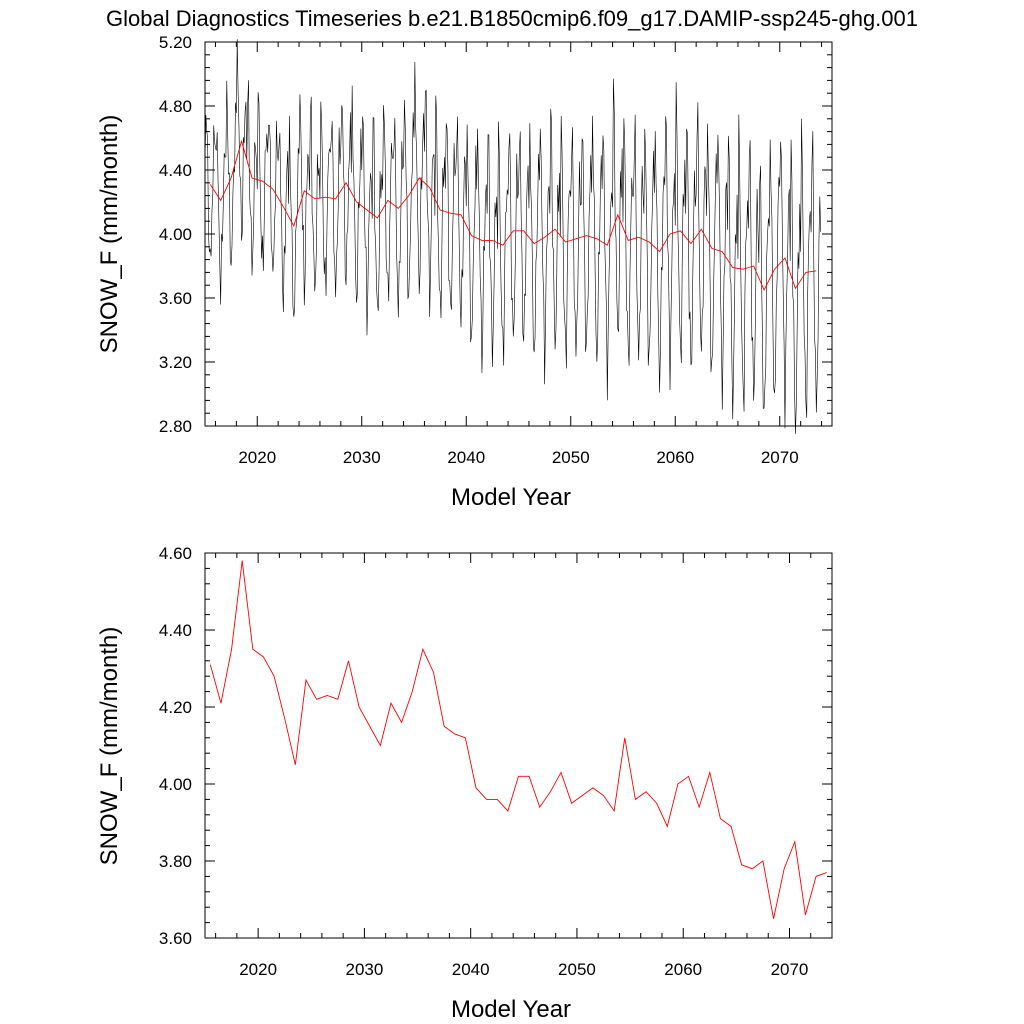 The height and width of the screenshot is (1024, 1024). What do you see at coordinates (511, 497) in the screenshot?
I see `chart-top-xlabel: Model Year` at bounding box center [511, 497].